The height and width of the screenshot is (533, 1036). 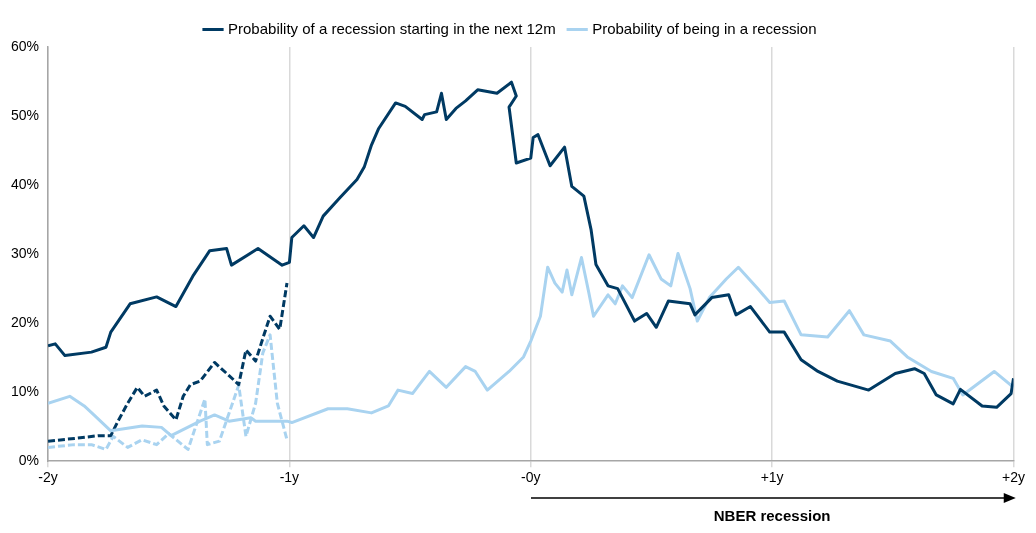 What do you see at coordinates (168, 362) in the screenshot?
I see `line-series` at bounding box center [168, 362].